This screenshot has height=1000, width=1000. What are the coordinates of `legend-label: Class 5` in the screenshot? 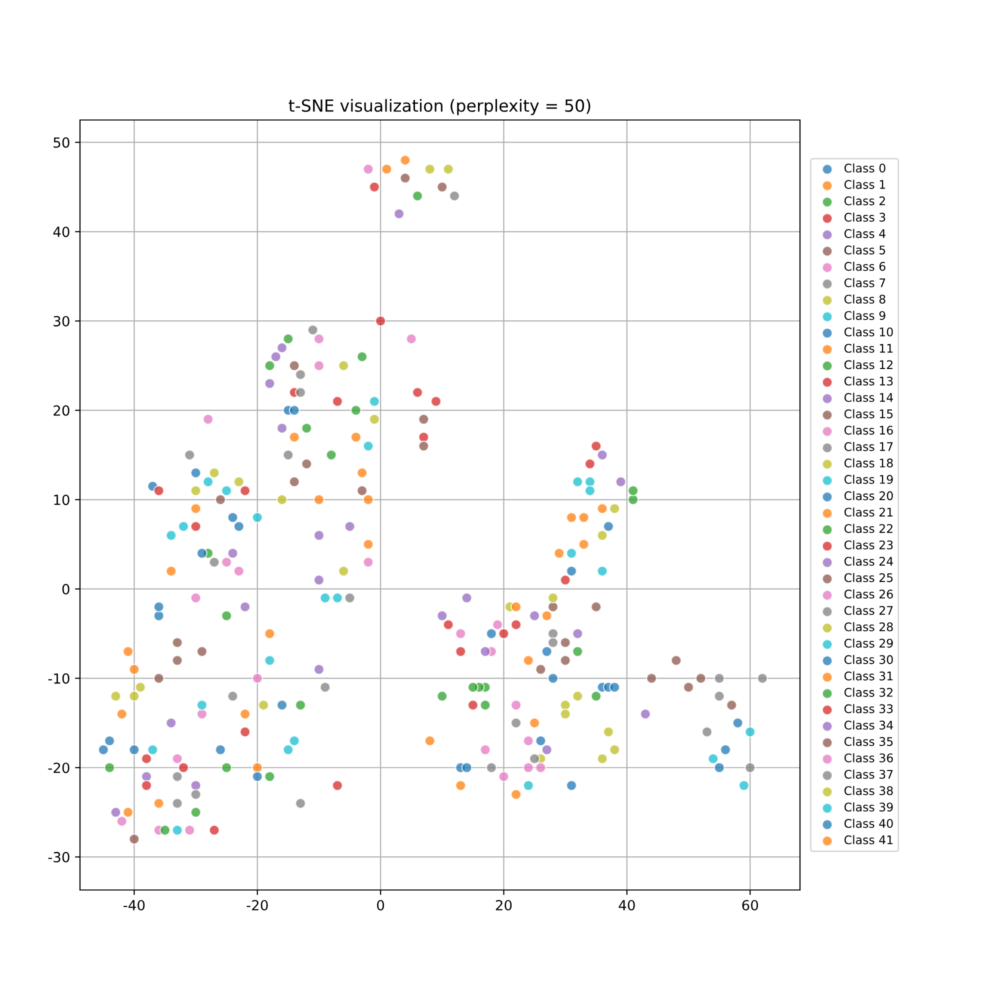 It's located at (865, 249).